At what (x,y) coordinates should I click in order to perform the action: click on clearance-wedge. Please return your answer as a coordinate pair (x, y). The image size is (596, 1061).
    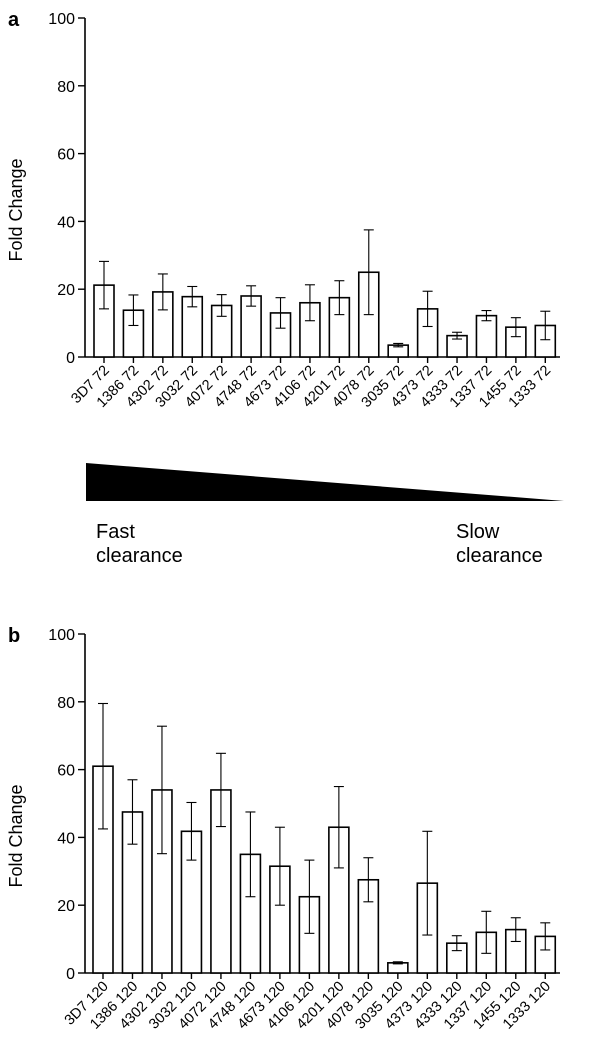
    Looking at the image, I should click on (325, 482).